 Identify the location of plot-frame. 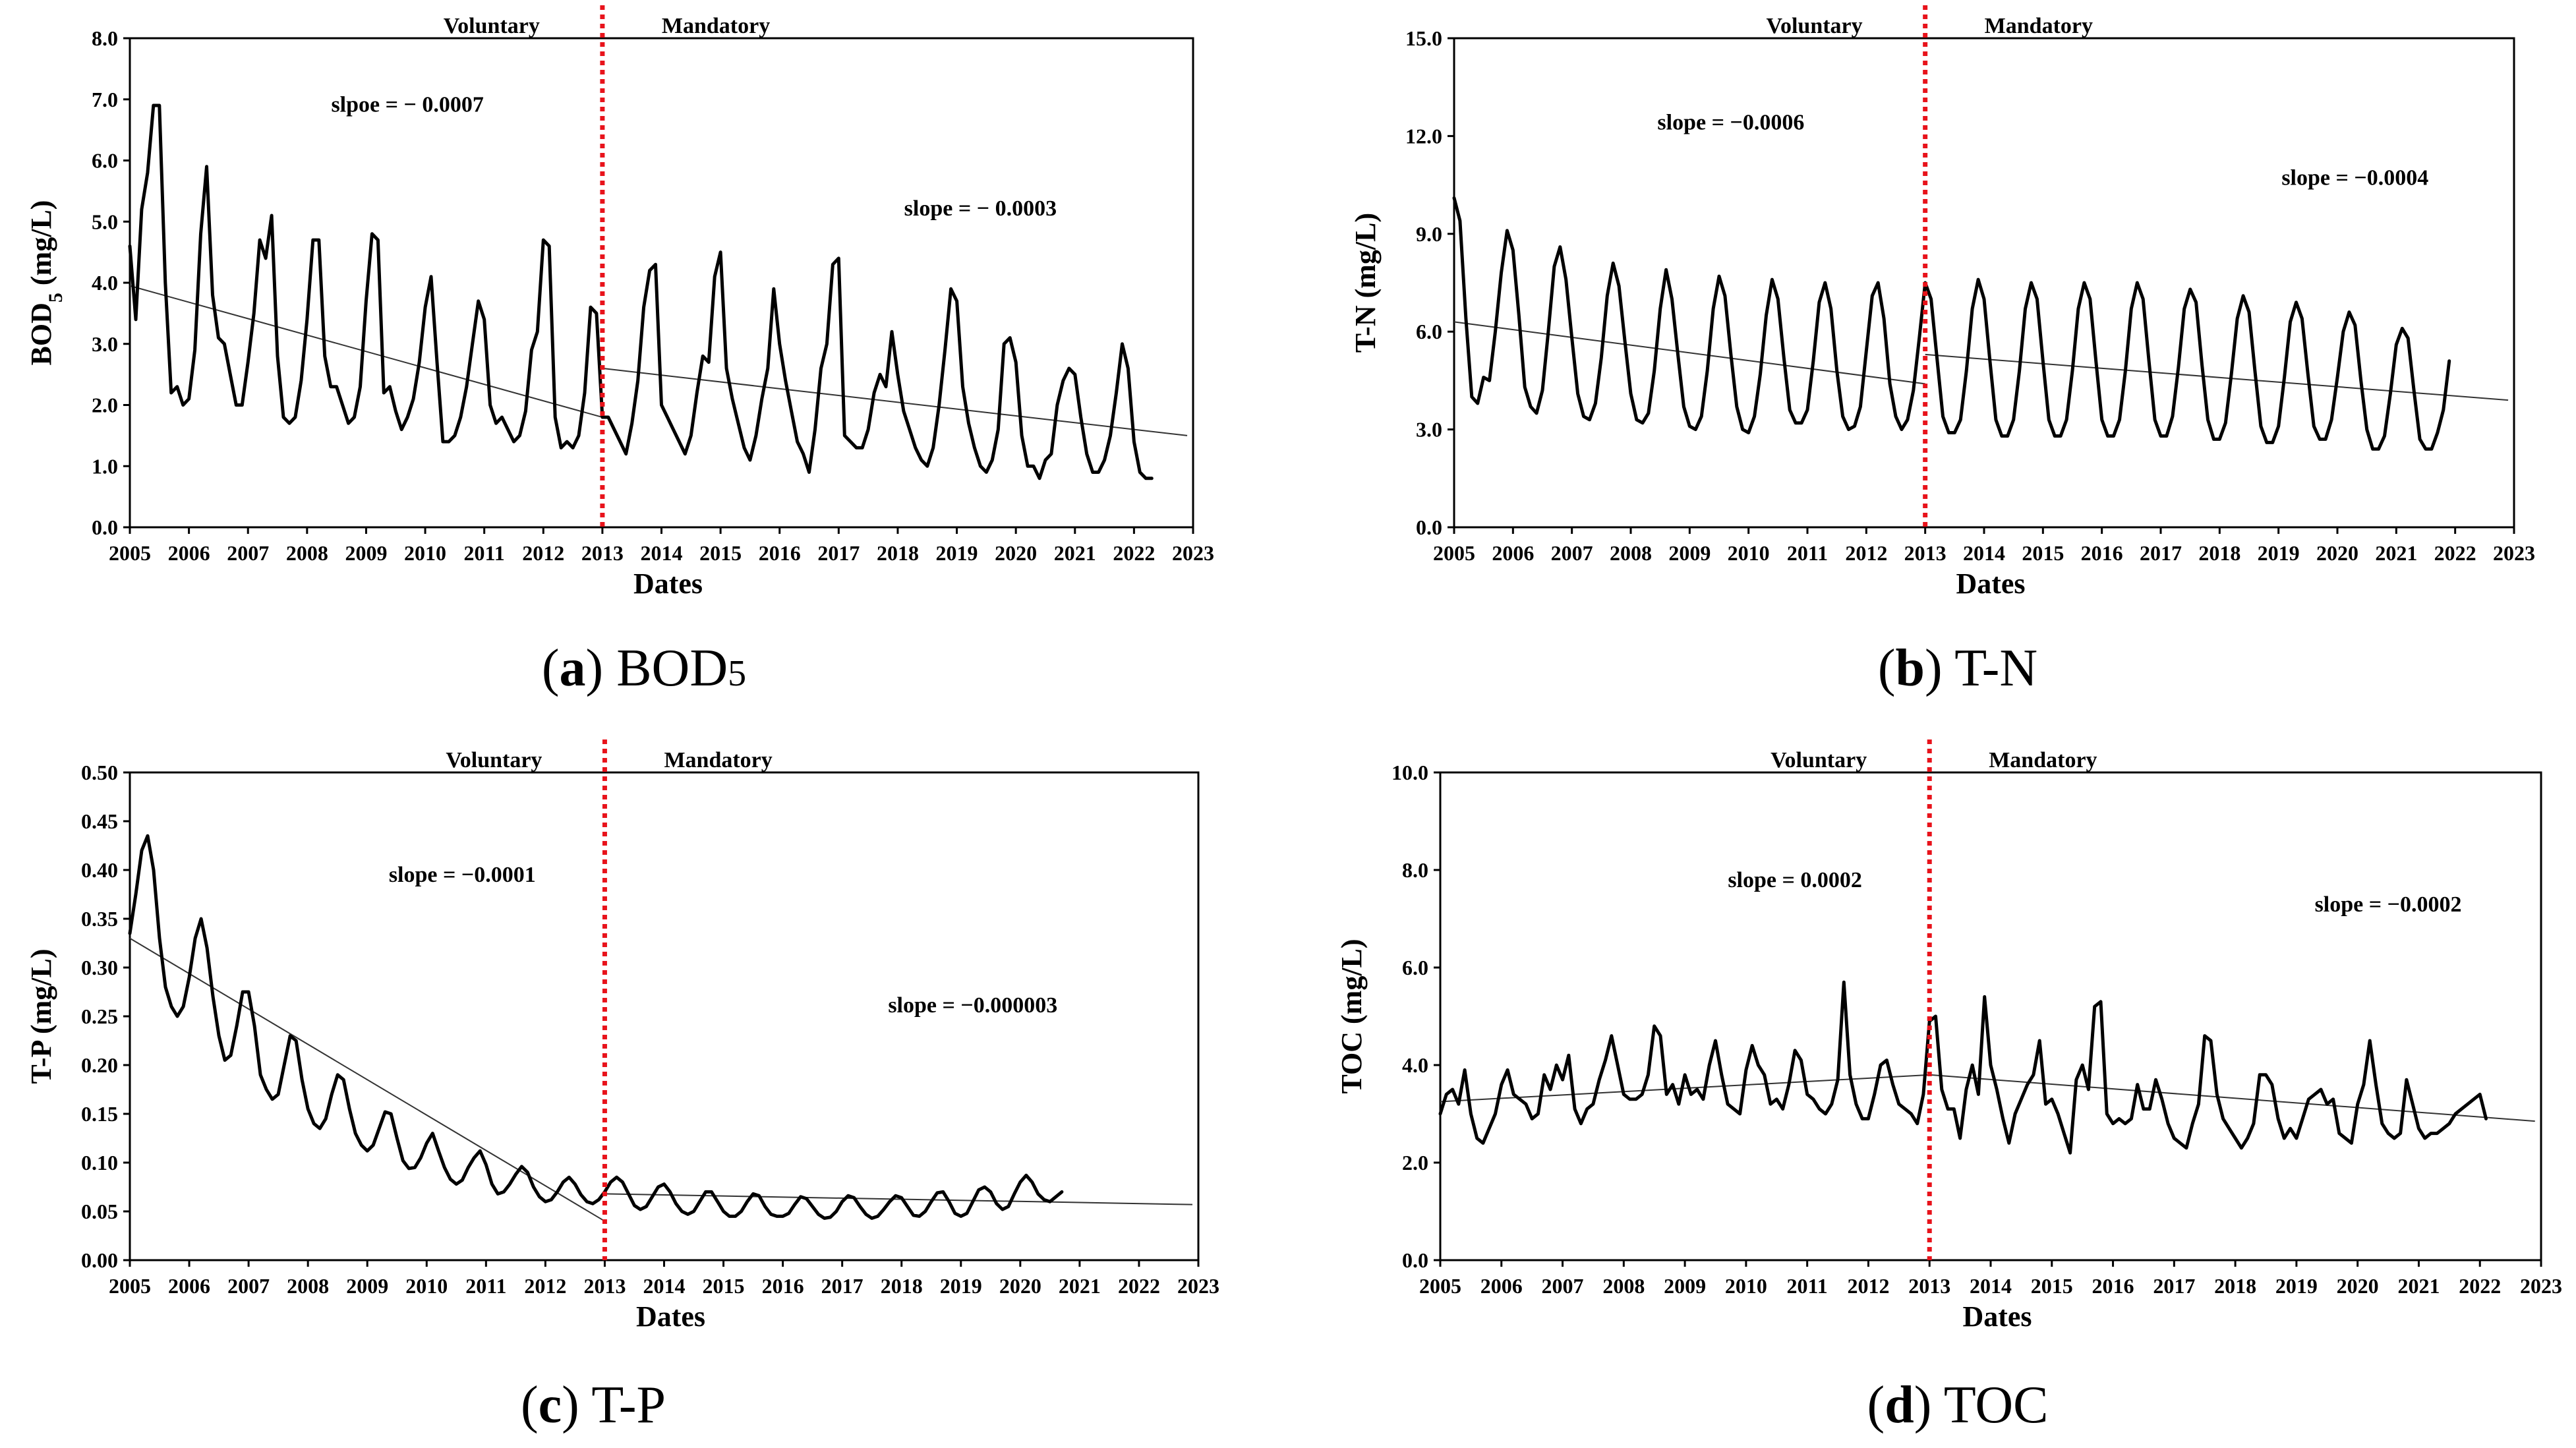
(1984, 283).